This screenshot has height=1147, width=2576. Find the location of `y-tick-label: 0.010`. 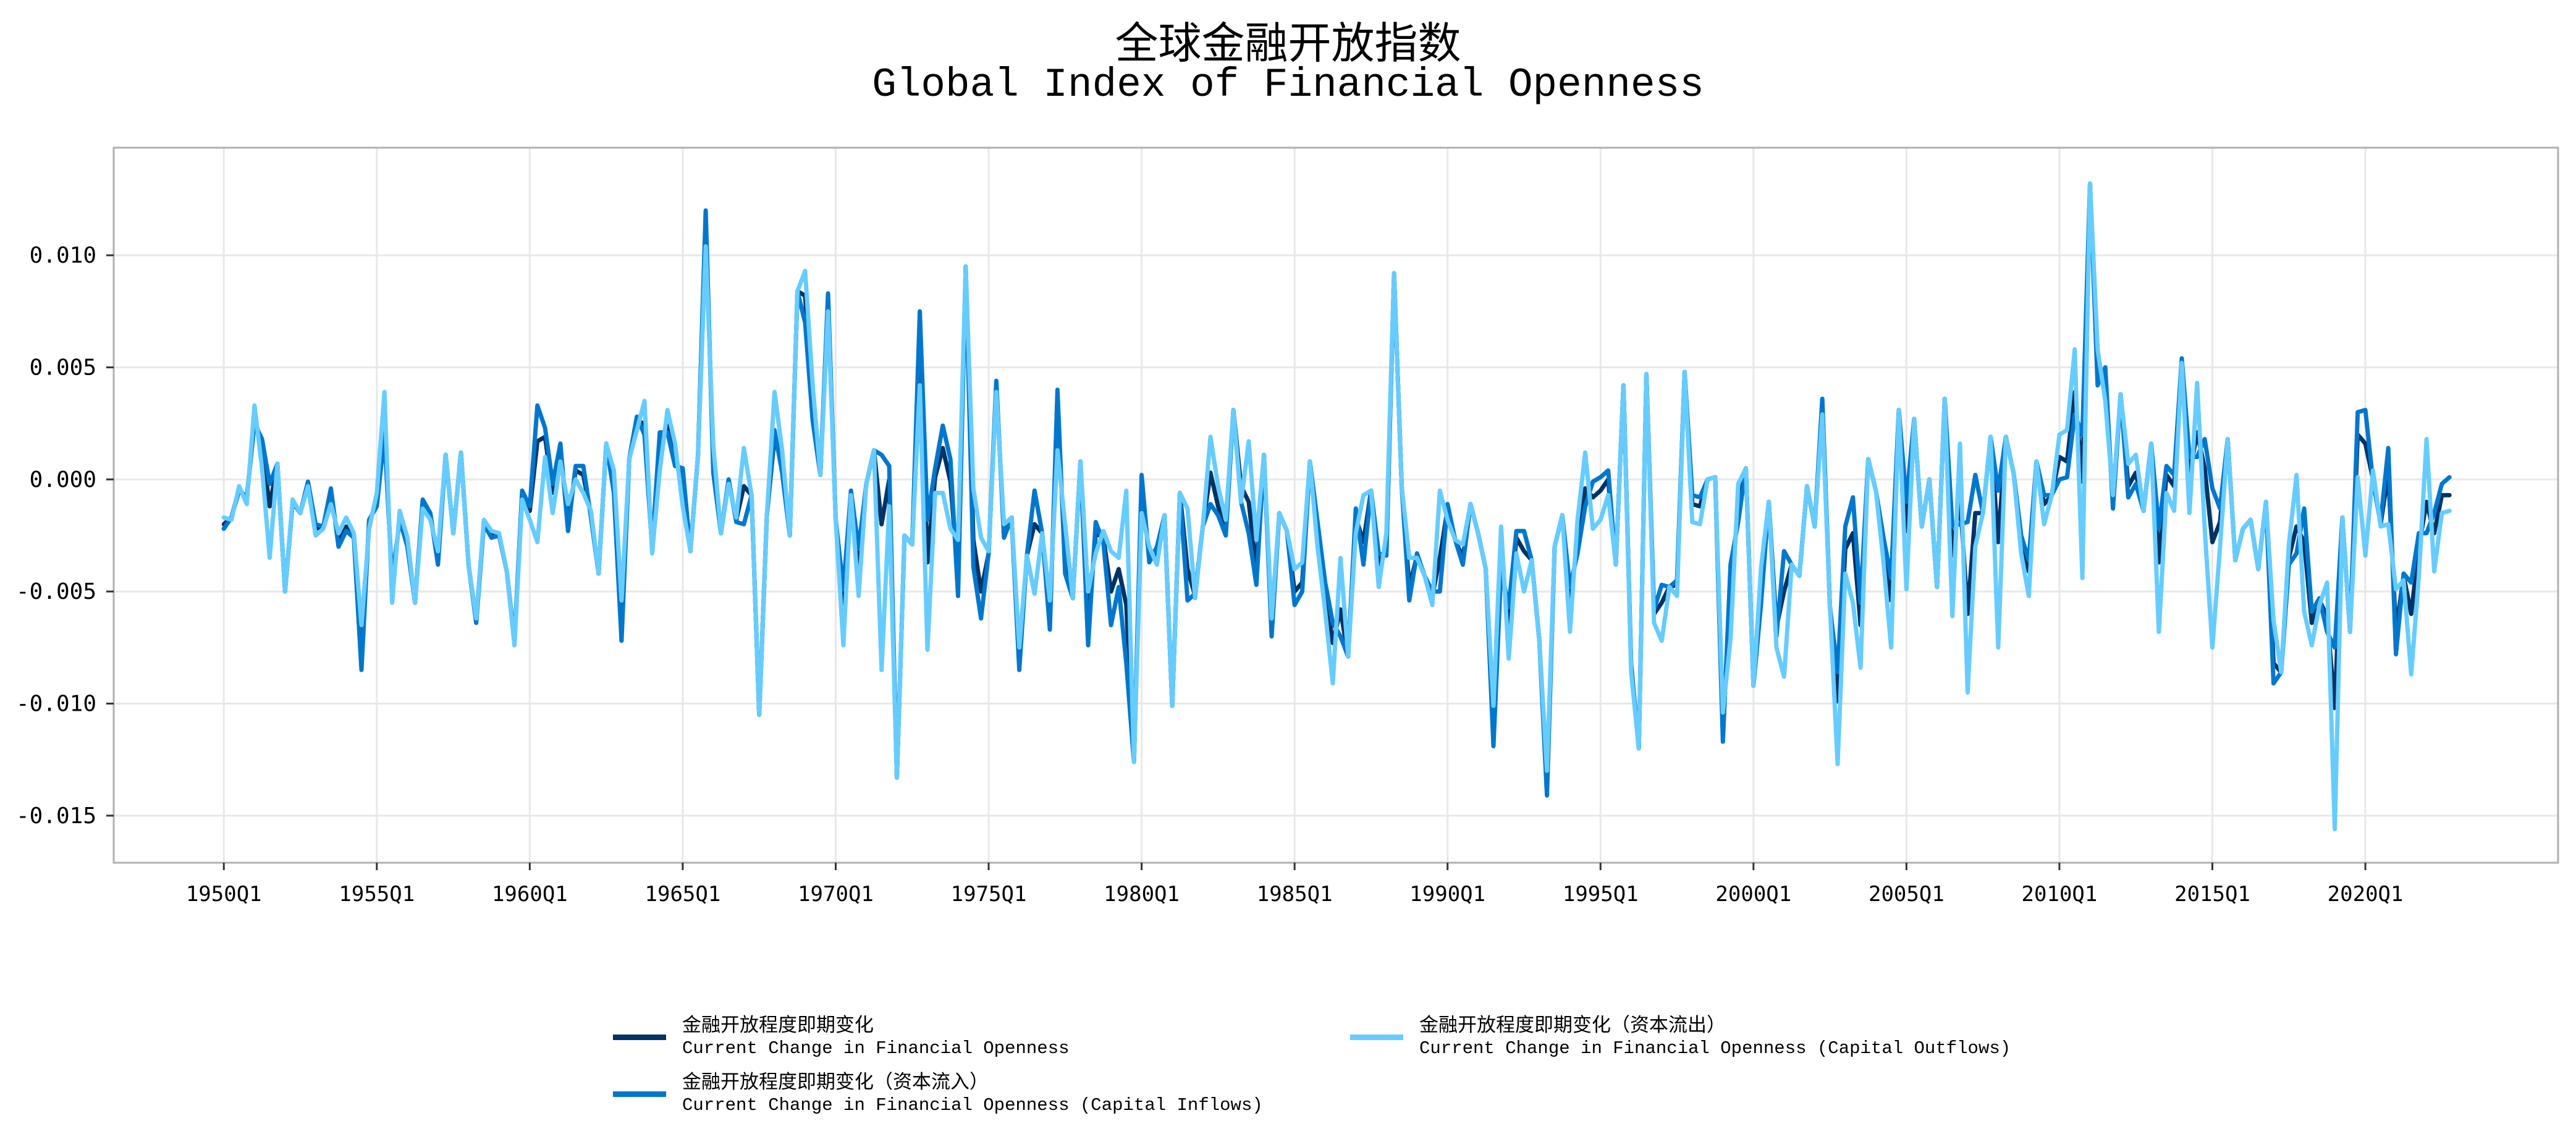

y-tick-label: 0.010 is located at coordinates (63, 255).